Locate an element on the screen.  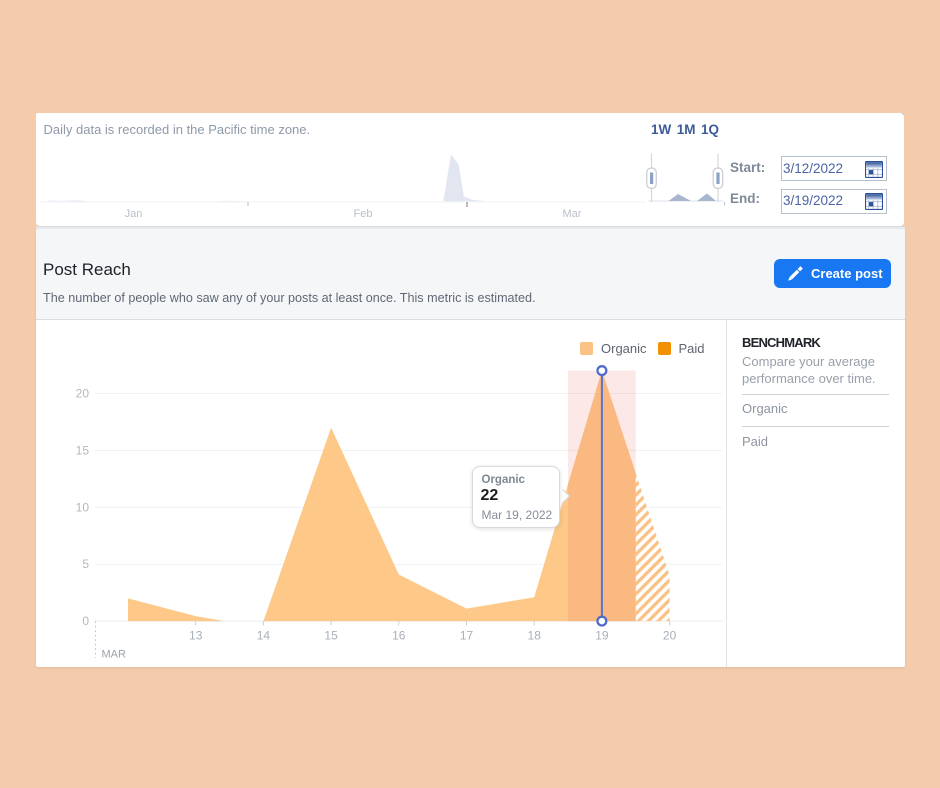
svg-text: 10 is located at coordinates (83, 507).